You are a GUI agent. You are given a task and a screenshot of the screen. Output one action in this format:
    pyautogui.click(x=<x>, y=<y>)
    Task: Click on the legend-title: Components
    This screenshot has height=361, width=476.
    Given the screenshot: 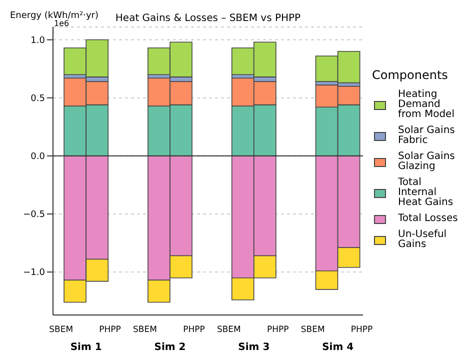 What is the action you would take?
    pyautogui.click(x=410, y=75)
    